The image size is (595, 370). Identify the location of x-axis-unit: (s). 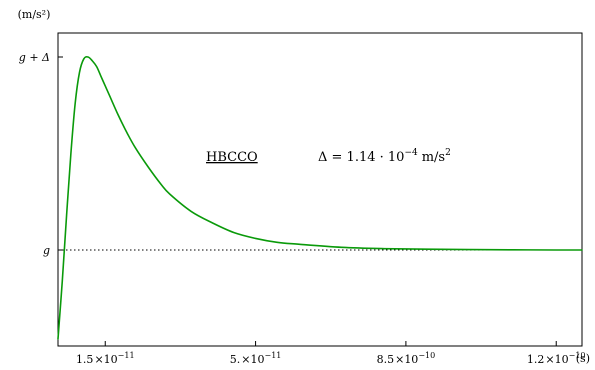
(583, 358).